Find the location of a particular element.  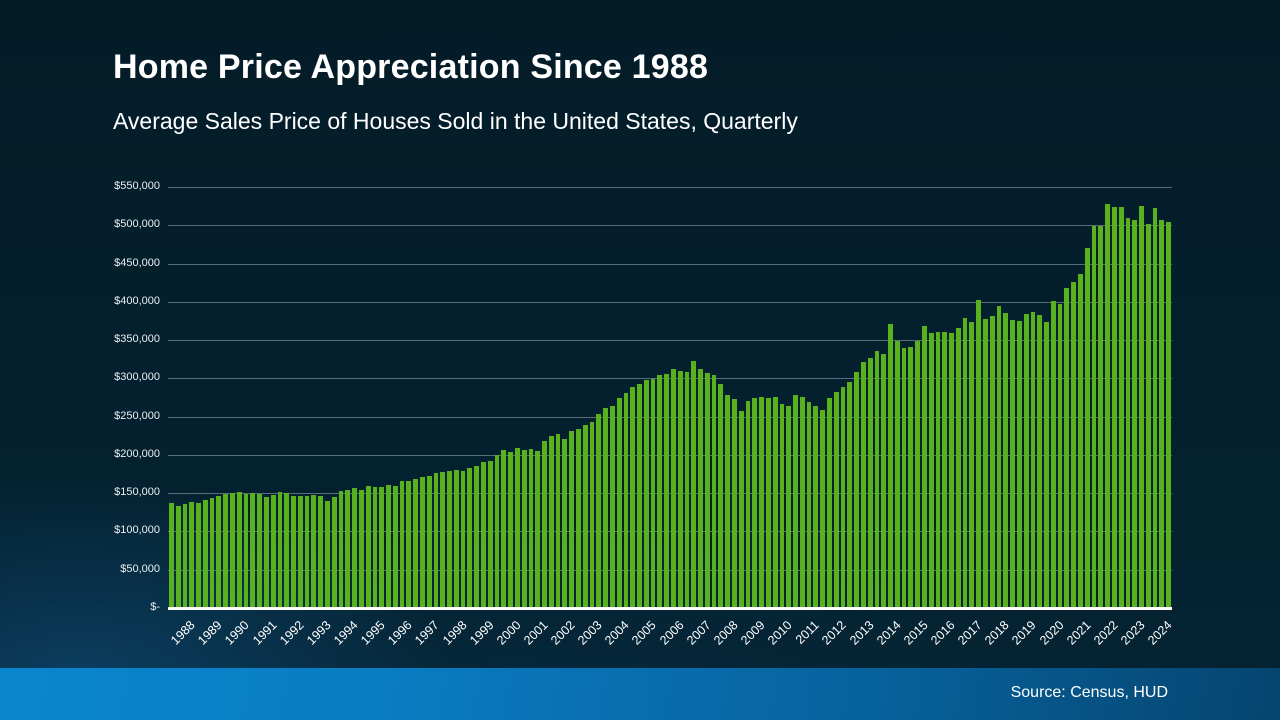

y-axis-label: $250,000 is located at coordinates (137, 415).